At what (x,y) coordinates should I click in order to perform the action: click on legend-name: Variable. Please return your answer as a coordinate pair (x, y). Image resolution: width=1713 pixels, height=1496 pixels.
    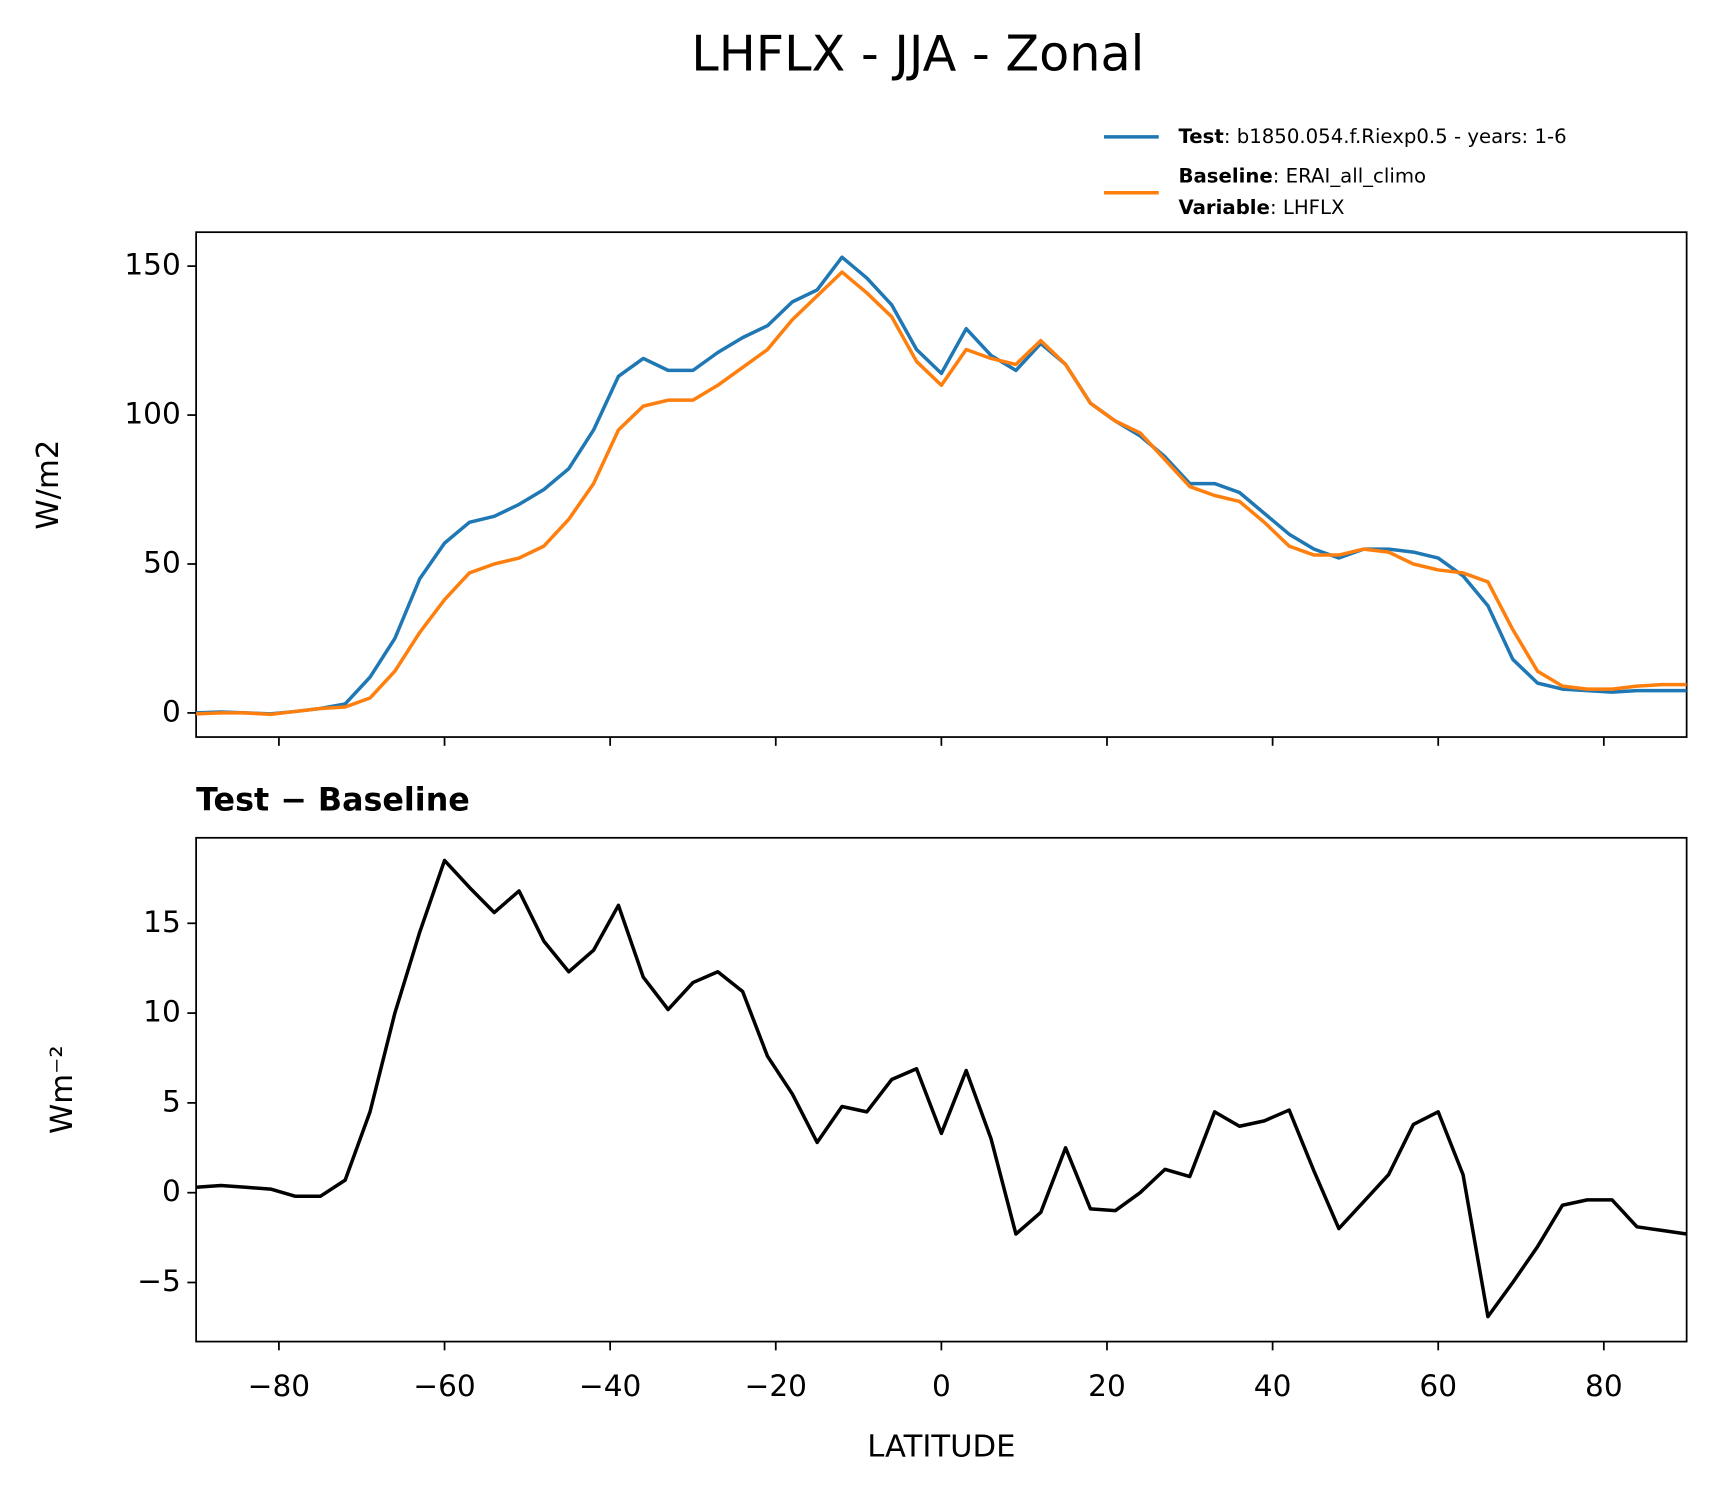
    Looking at the image, I should click on (1223, 207).